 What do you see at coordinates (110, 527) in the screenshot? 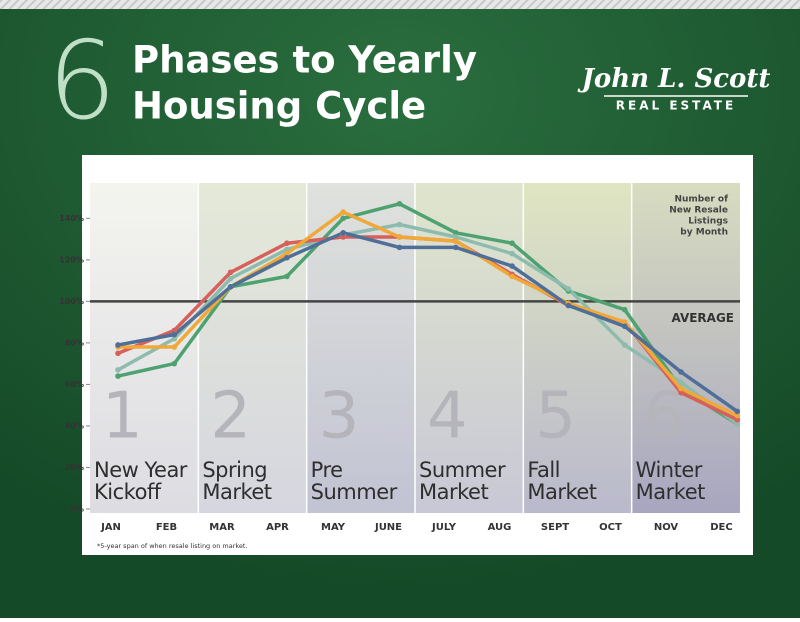
I see `x-tick-label: JAN` at bounding box center [110, 527].